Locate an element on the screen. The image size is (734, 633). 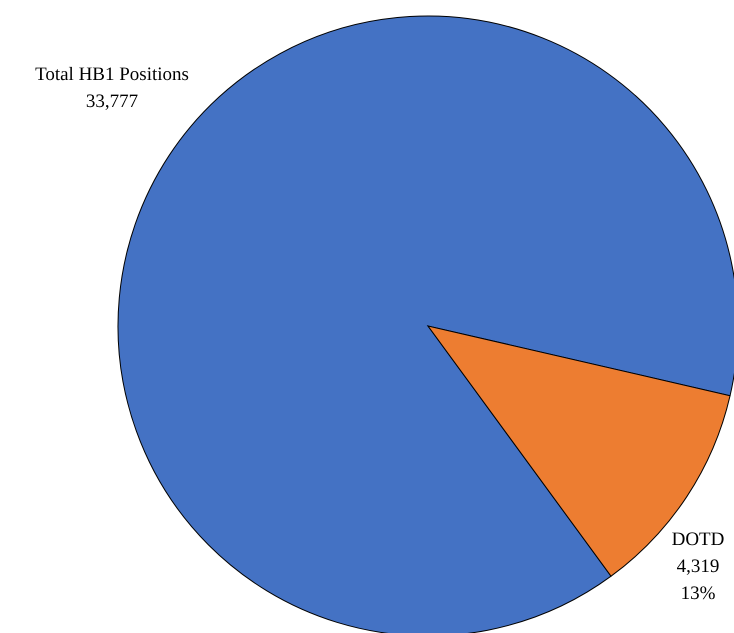
data-label: 4,319 13% is located at coordinates (698, 580).